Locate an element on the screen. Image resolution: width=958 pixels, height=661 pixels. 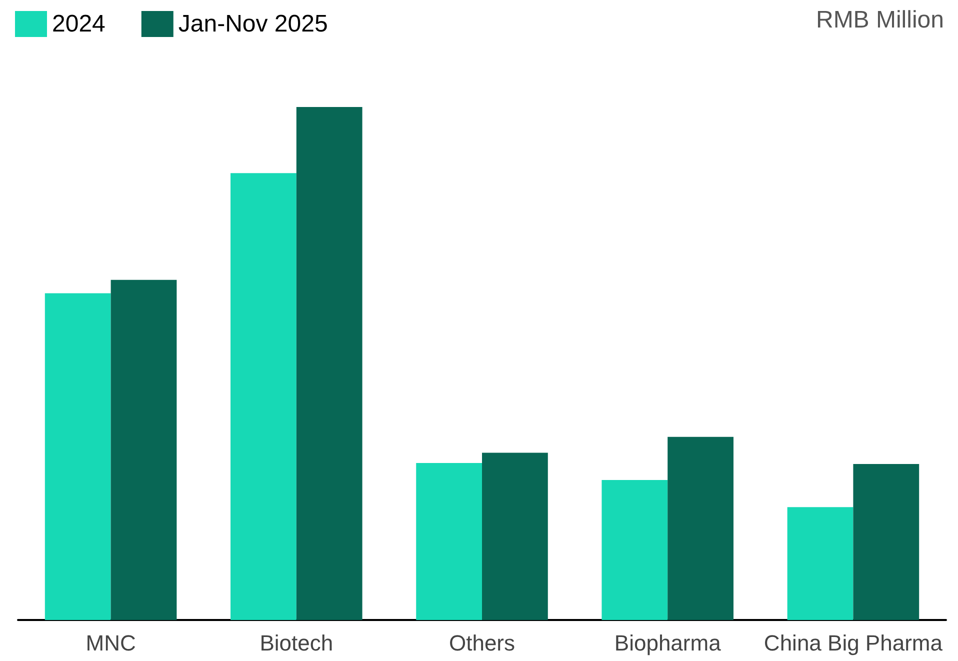
x-tick-label: Others is located at coordinates (482, 643).